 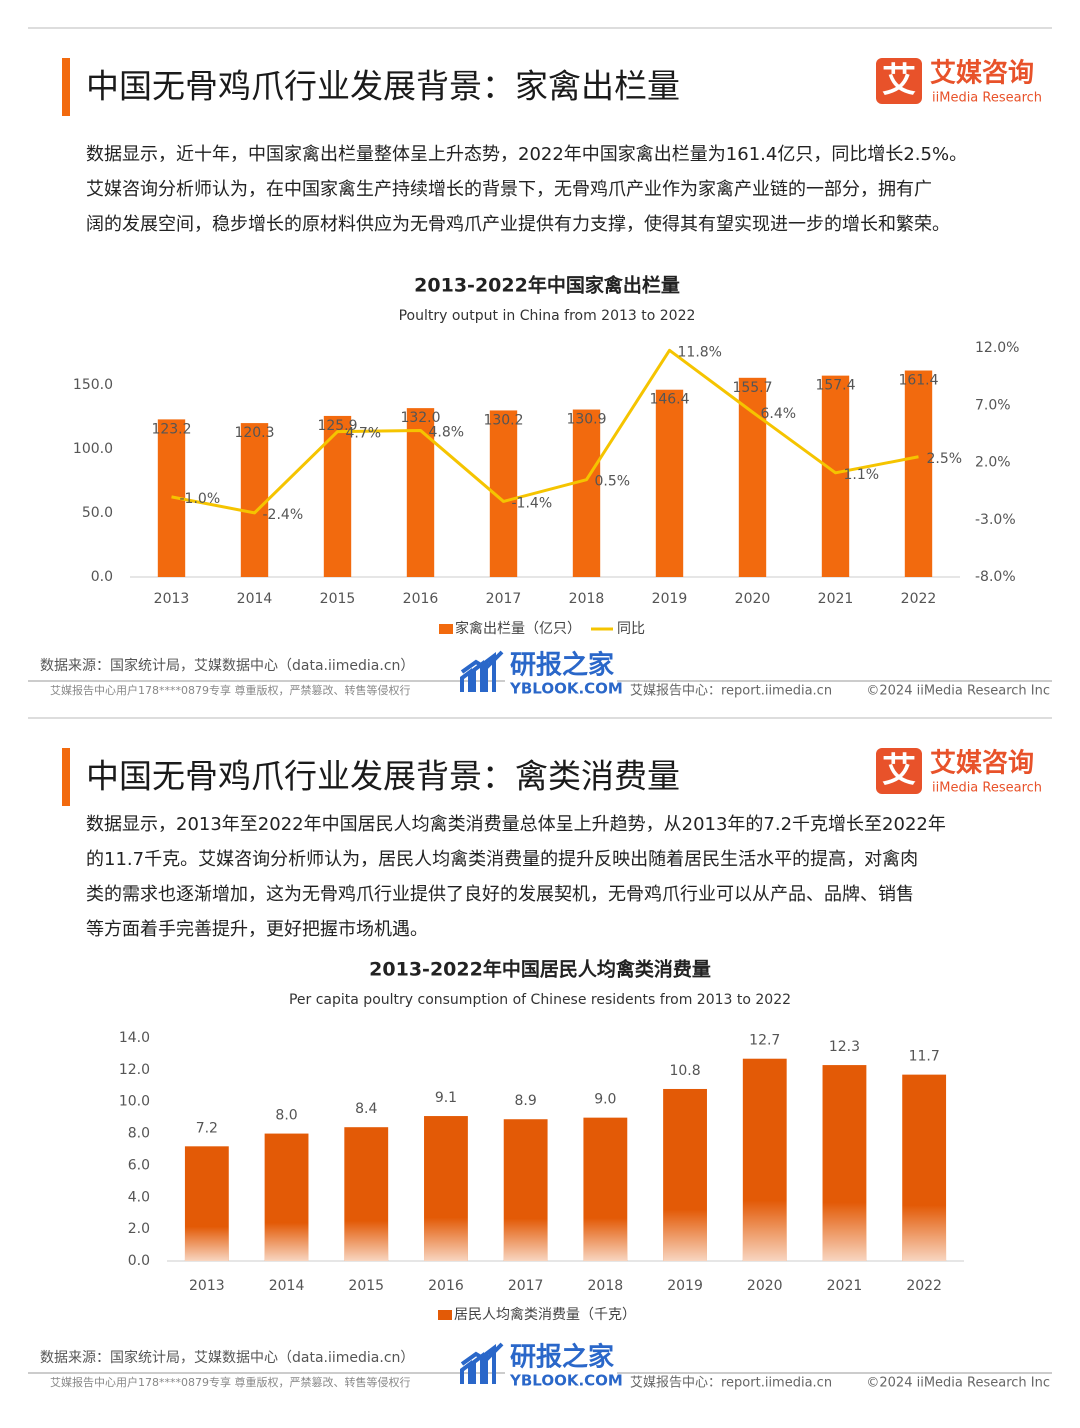 I want to click on bar-value-label: 130.9, so click(x=586, y=420).